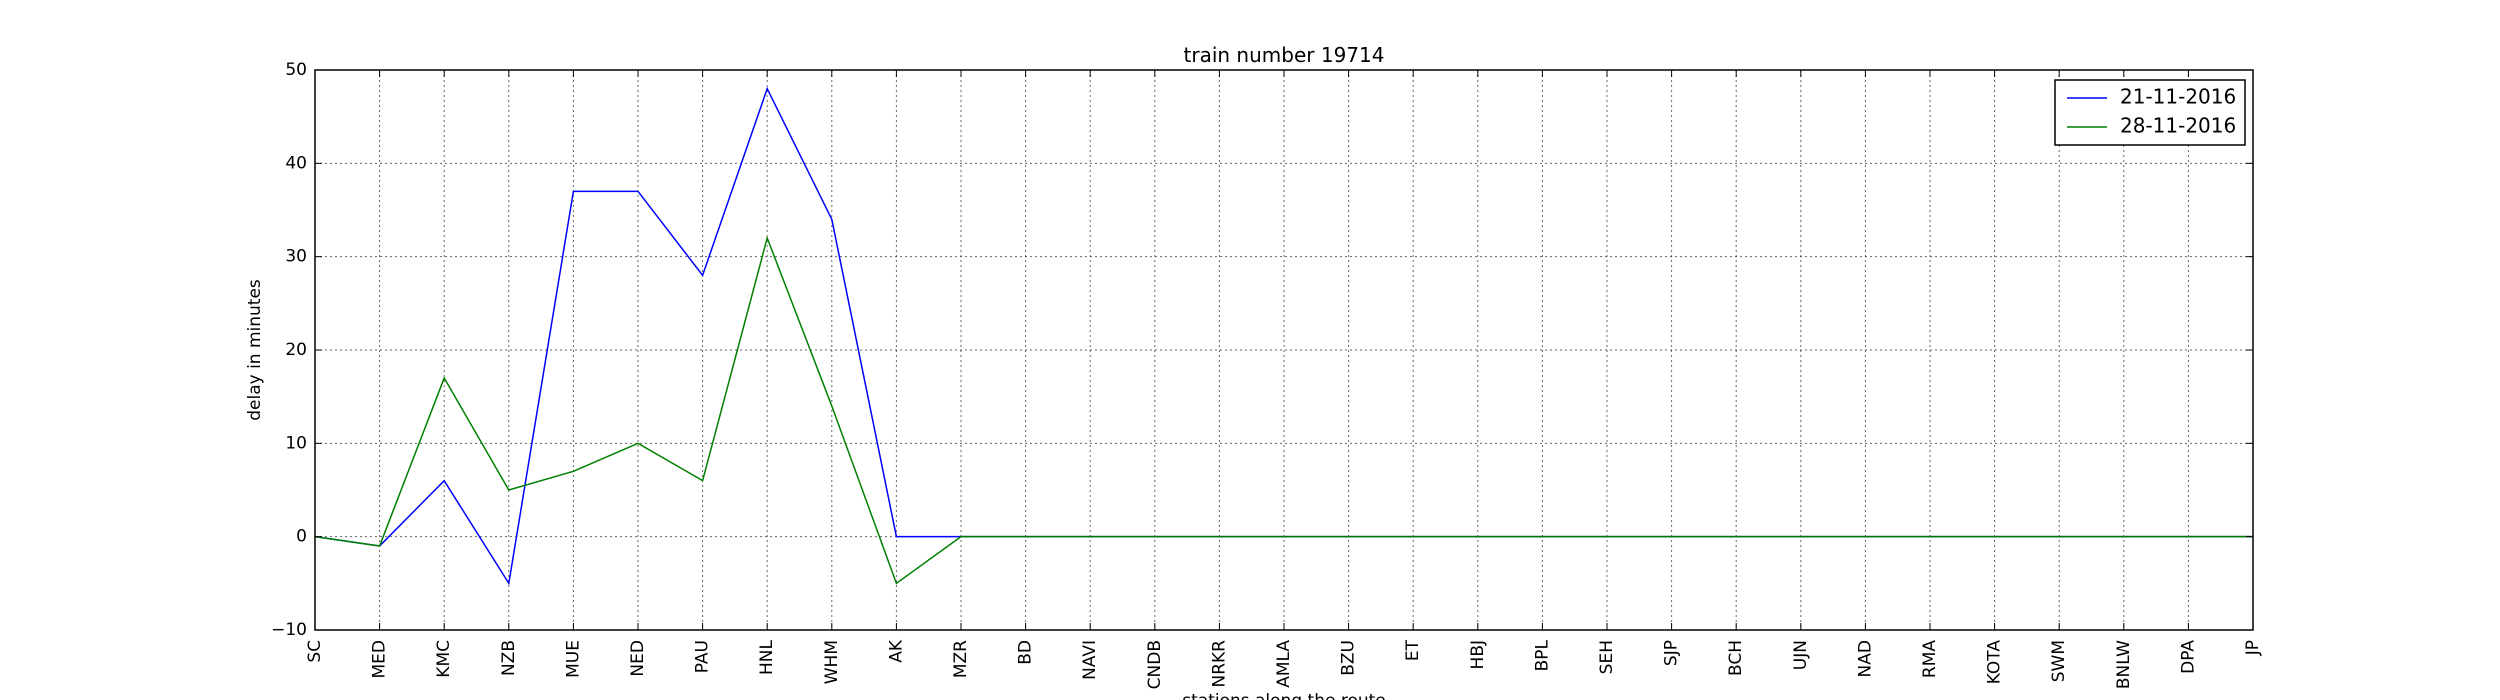 The height and width of the screenshot is (700, 2500). What do you see at coordinates (380, 659) in the screenshot?
I see `x-tick-label: MED` at bounding box center [380, 659].